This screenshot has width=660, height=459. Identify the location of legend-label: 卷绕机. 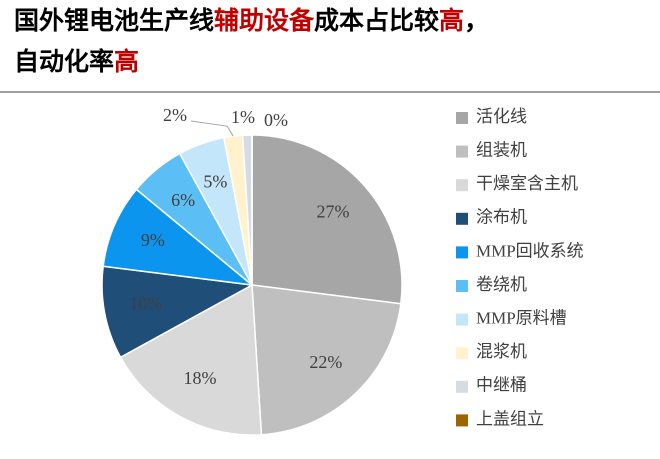
(501, 284).